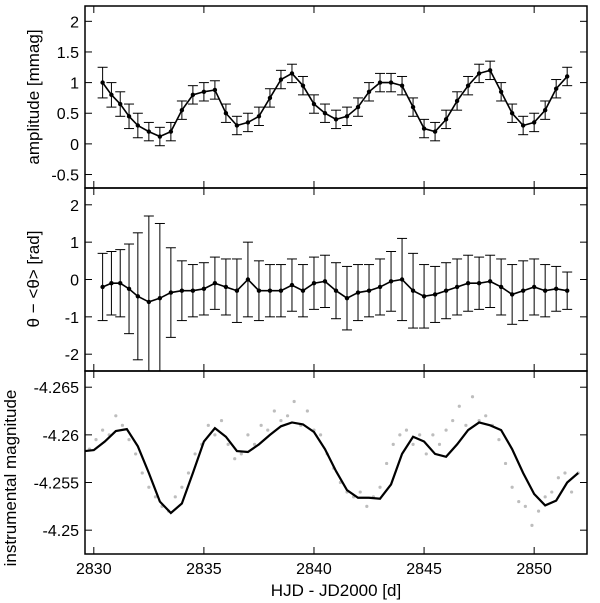 This screenshot has height=603, width=600. Describe the element at coordinates (56, 484) in the screenshot. I see `y-tick-label: -4.255` at that location.